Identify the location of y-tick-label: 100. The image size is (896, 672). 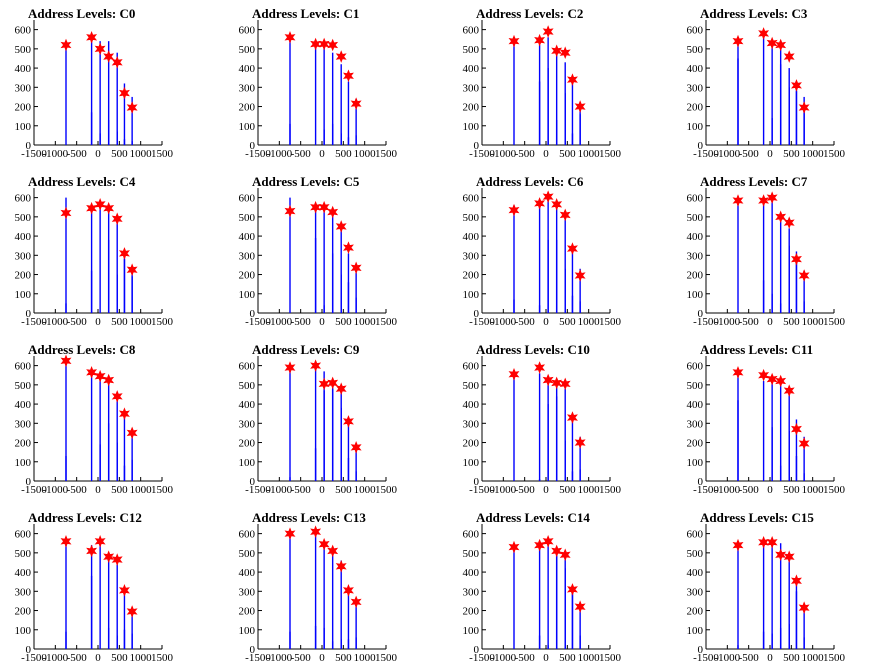
(695, 295).